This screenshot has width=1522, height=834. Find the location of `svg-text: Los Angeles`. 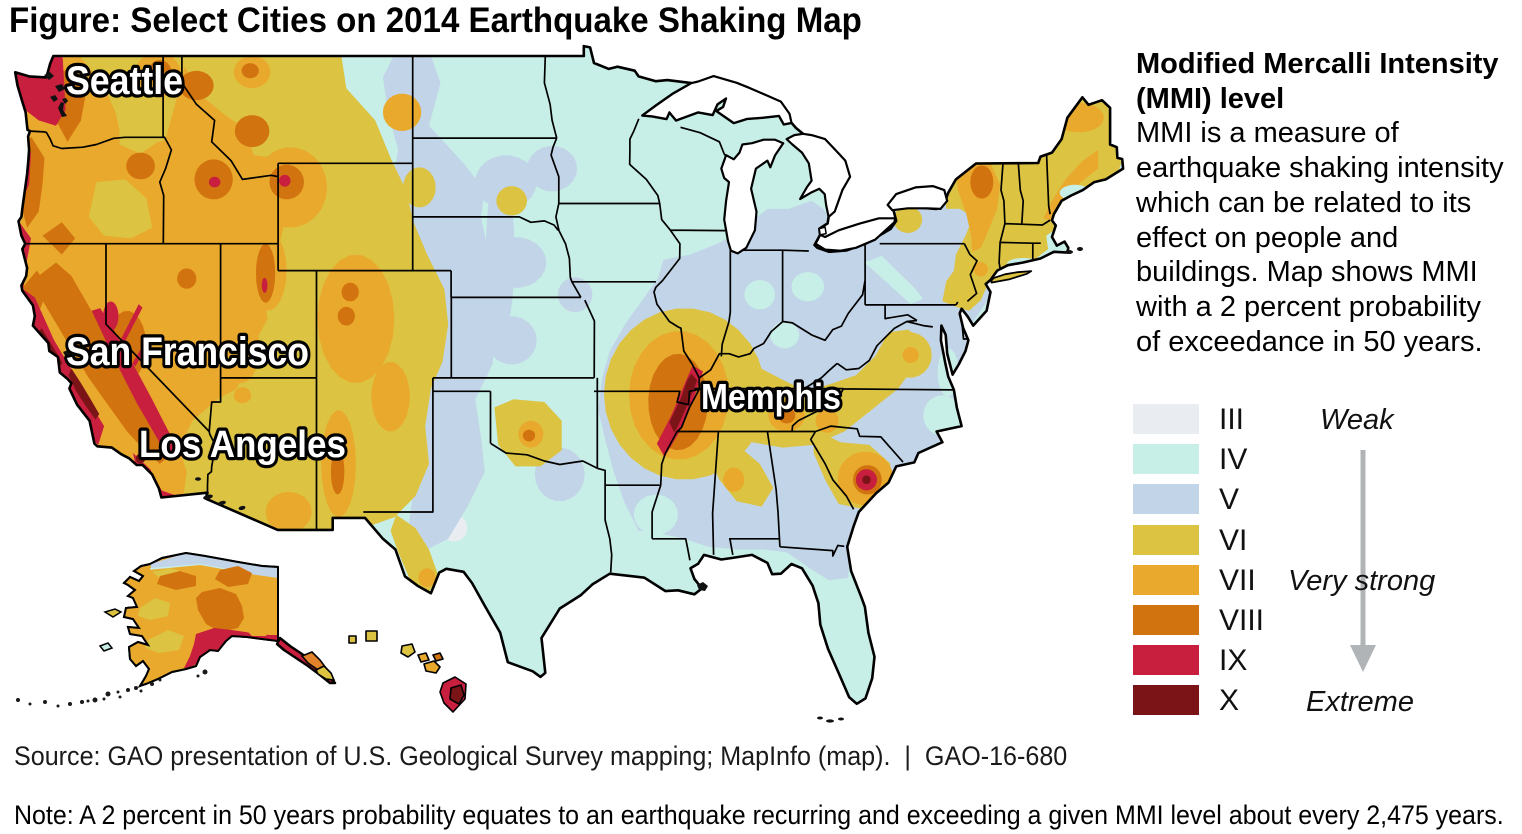

svg-text: Los Angeles is located at coordinates (242, 445).